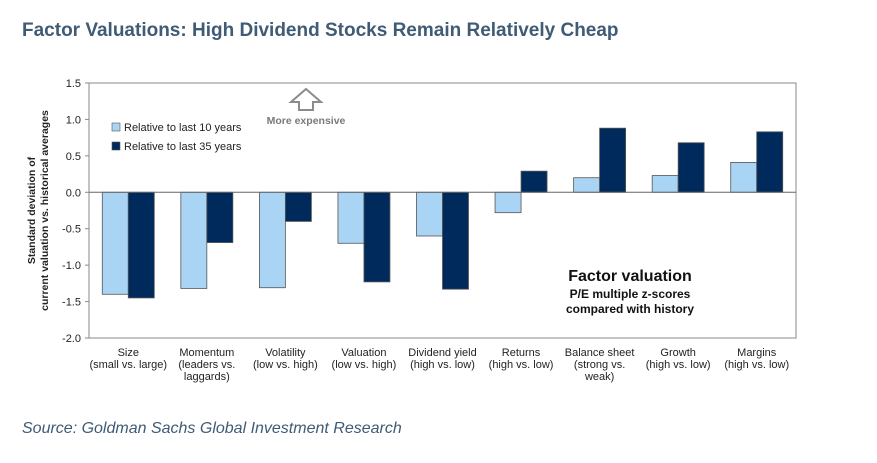 This screenshot has height=463, width=877. I want to click on y-axis-title: Standard deviation of, so click(32, 210).